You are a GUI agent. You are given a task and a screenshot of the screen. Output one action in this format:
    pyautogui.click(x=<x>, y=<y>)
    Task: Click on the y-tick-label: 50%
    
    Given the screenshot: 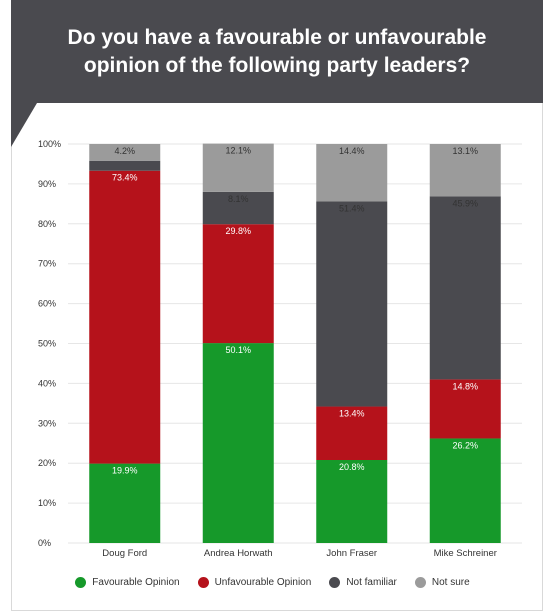 What is the action you would take?
    pyautogui.click(x=47, y=344)
    